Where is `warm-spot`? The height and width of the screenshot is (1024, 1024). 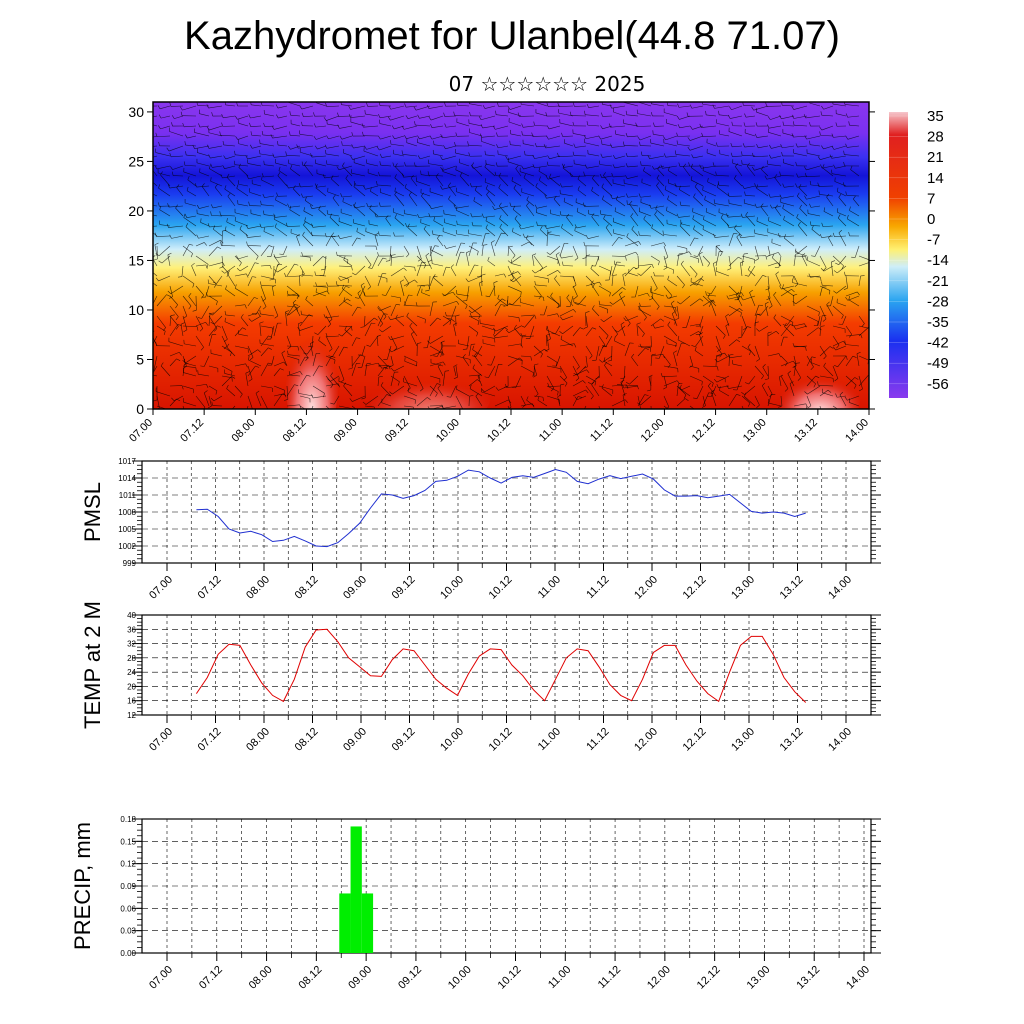
warm-spot is located at coordinates (820, 389).